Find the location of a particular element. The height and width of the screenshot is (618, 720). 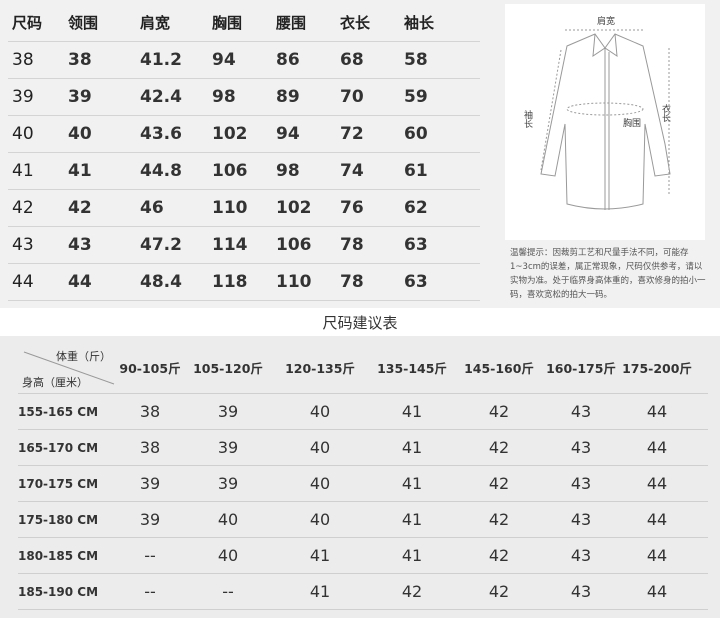

recommend-row: 180-185 CM -- 40 41 41 42 43 44 is located at coordinates (363, 556).